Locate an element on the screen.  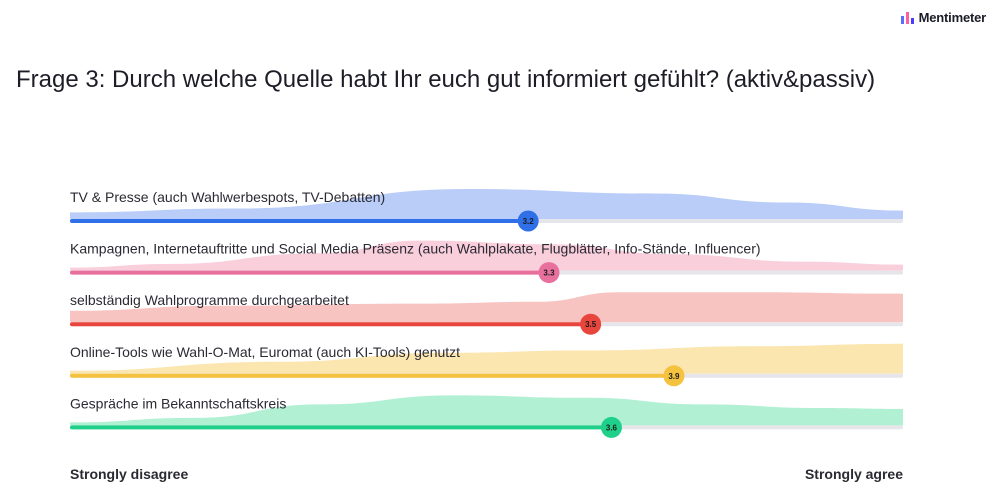
mean-value-label: 3.6 is located at coordinates (612, 427).